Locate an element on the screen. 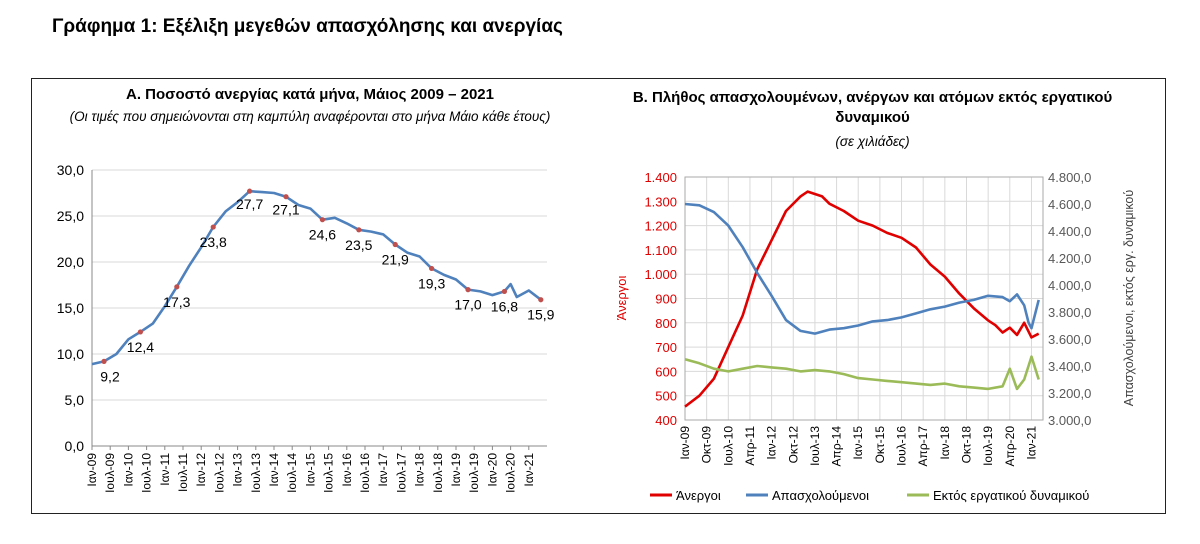 The height and width of the screenshot is (544, 1200). unemployment-rate-line is located at coordinates (316, 277).